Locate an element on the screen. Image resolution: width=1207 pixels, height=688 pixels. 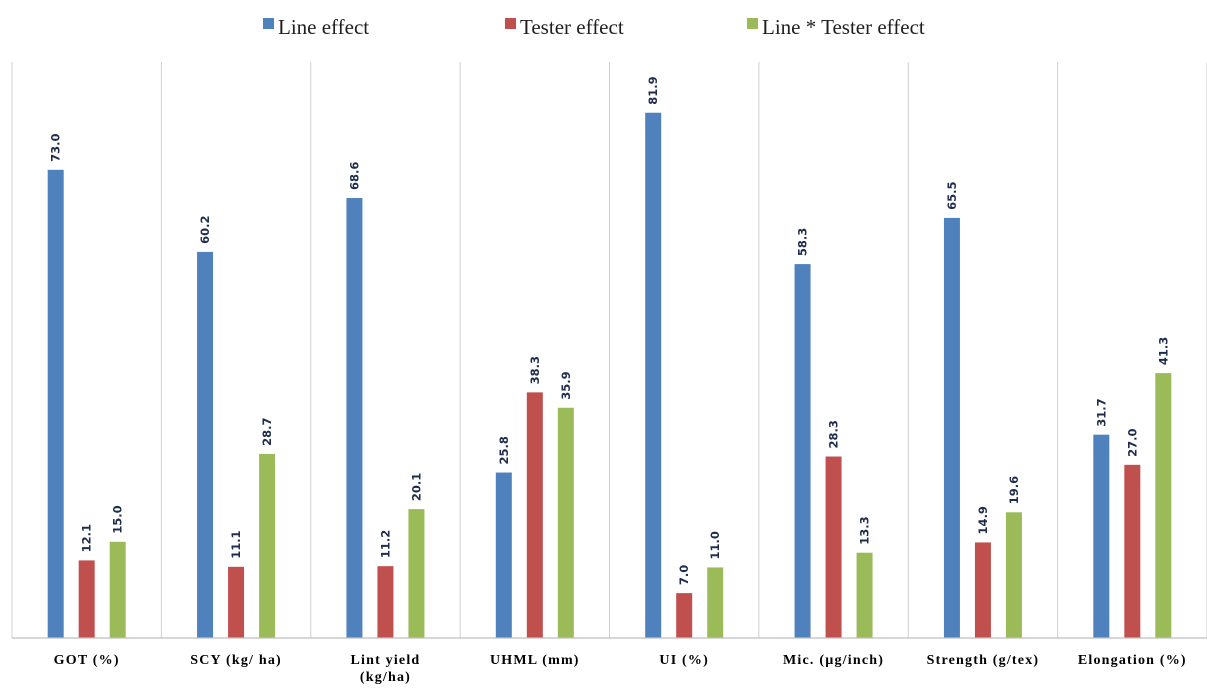
value-label-line-tester-effect: 15.0 is located at coordinates (118, 519).